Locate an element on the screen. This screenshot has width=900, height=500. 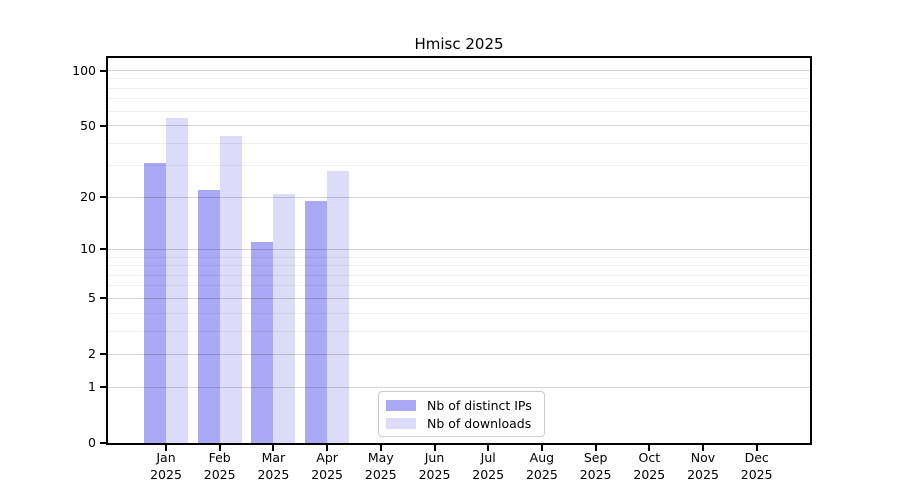
x-tick-month: Nov is located at coordinates (703, 457).